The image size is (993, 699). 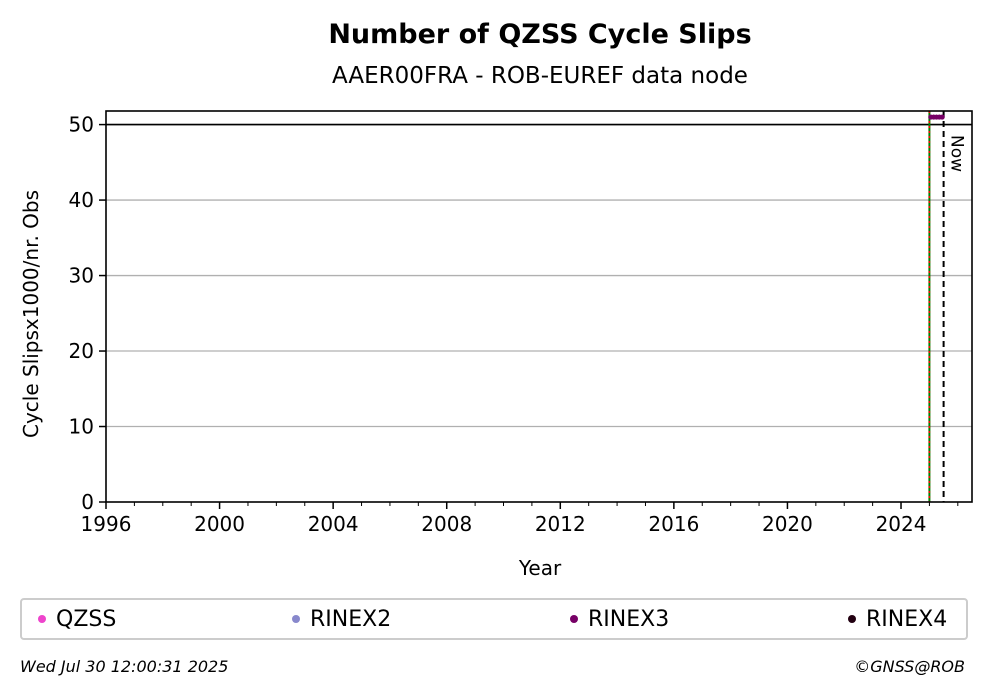 I want to click on footer-copyright: ©GNSS@ROB, so click(x=909, y=666).